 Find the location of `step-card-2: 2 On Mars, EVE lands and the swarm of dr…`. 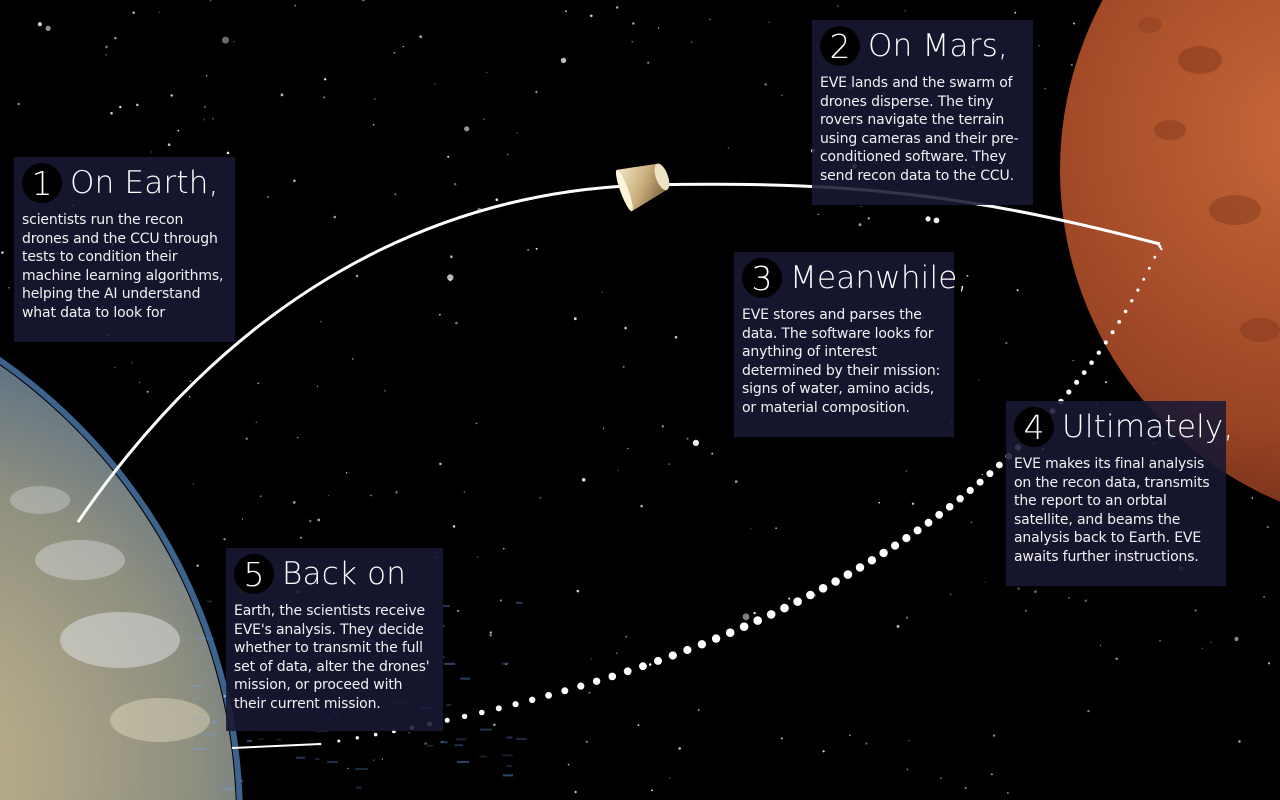

step-card-2: 2 On Mars, EVE lands and the swarm of dr… is located at coordinates (922, 112).